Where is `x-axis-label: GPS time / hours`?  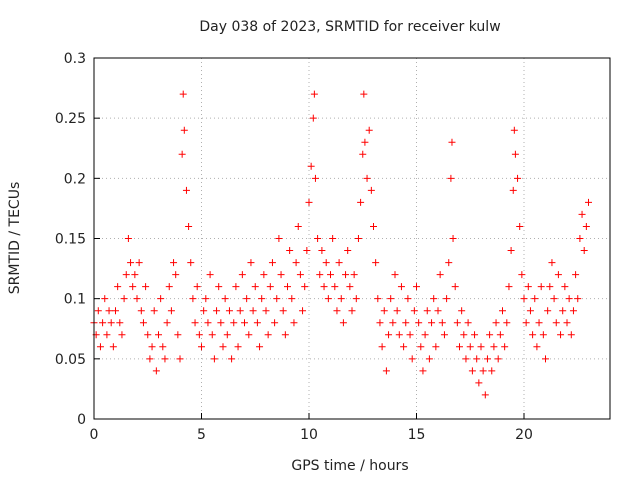 x-axis-label: GPS time / hours is located at coordinates (349, 466).